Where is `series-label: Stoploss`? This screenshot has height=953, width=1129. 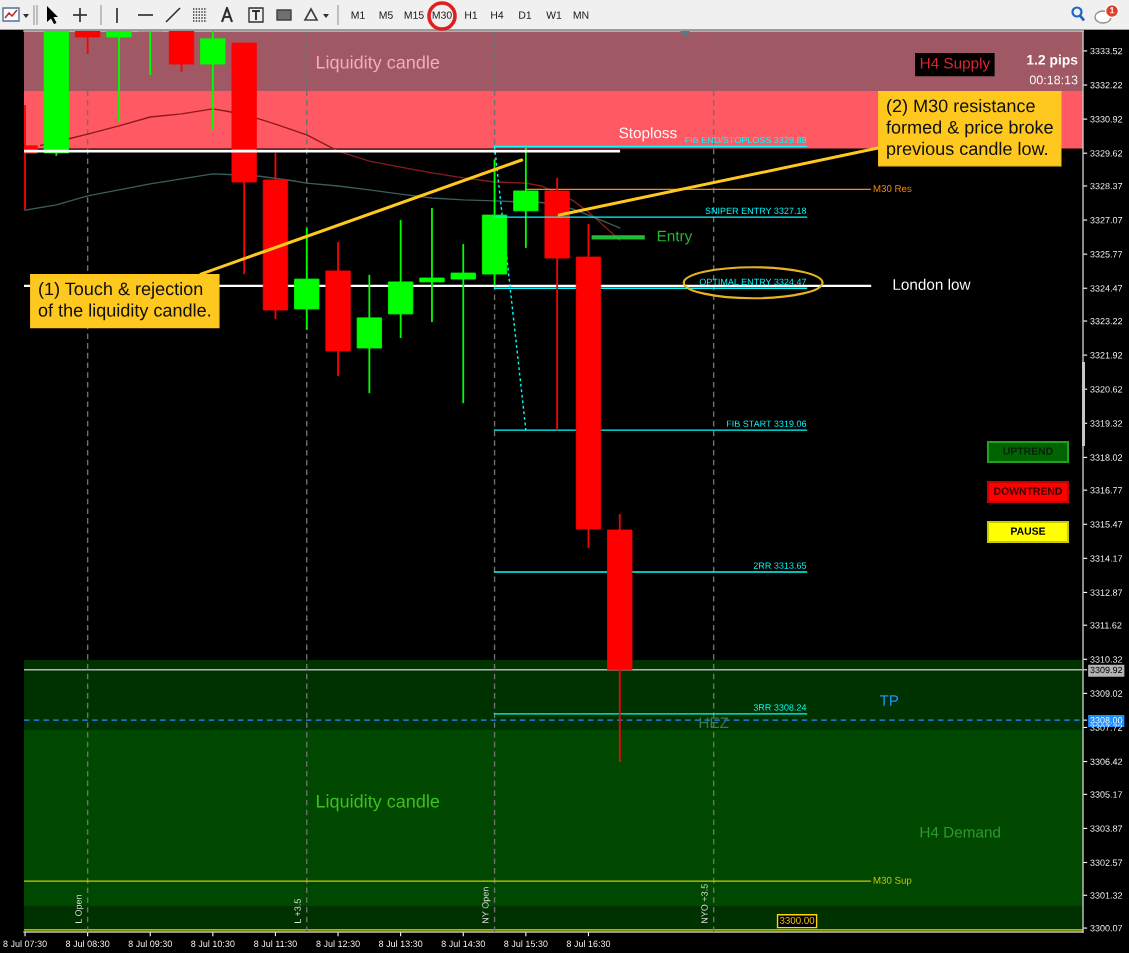
series-label: Stoploss is located at coordinates (648, 134).